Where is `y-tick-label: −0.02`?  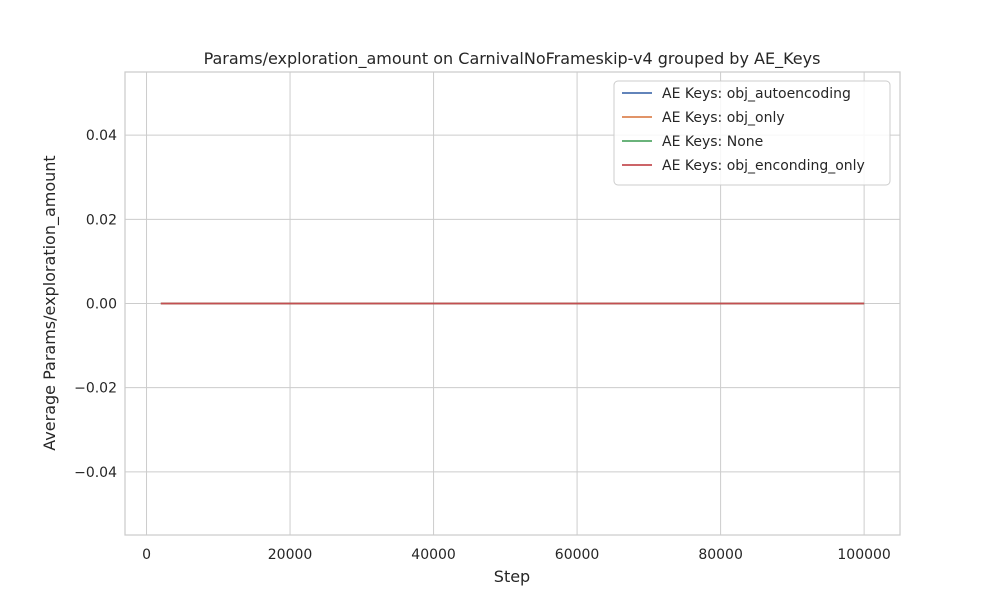
y-tick-label: −0.02 is located at coordinates (95, 389).